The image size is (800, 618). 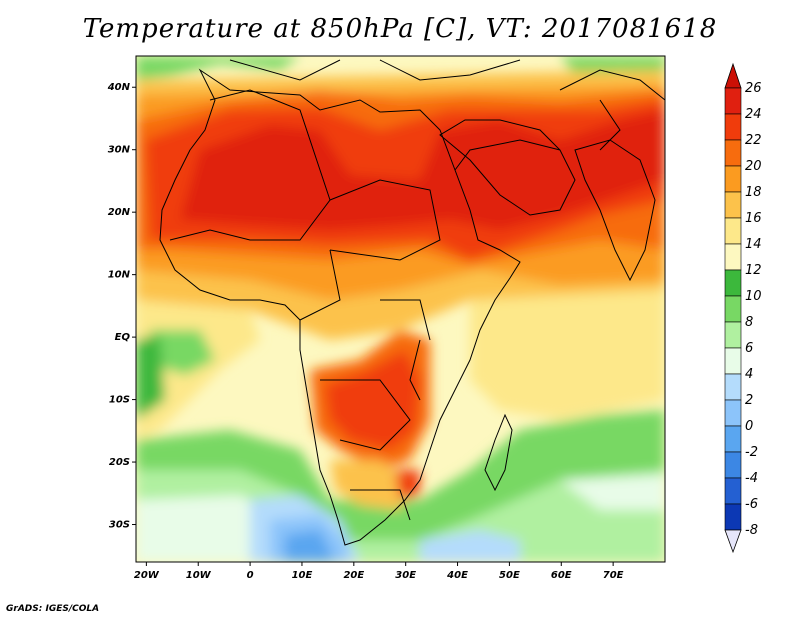 I want to click on colorbar-label: 4, so click(x=749, y=374).